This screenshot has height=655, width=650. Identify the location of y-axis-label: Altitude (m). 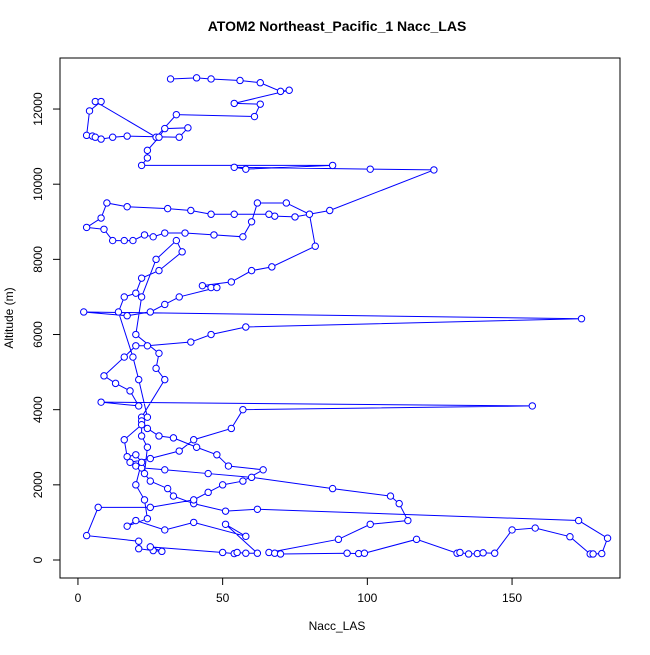
(9, 317).